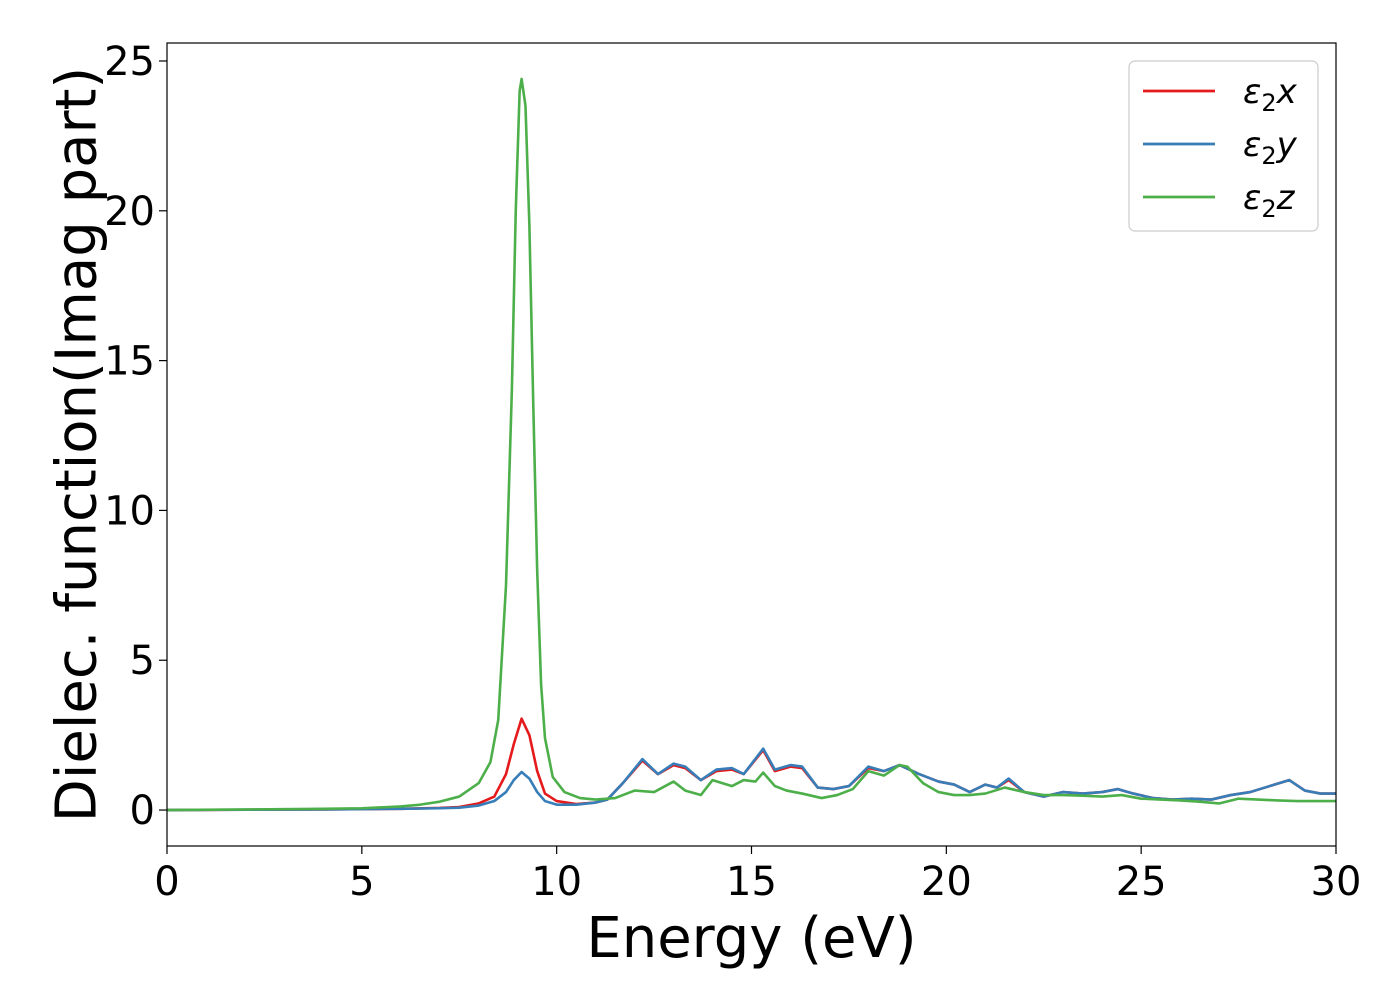 This screenshot has width=1400, height=1000. Describe the element at coordinates (129, 362) in the screenshot. I see `y-tick-label: 15` at that location.